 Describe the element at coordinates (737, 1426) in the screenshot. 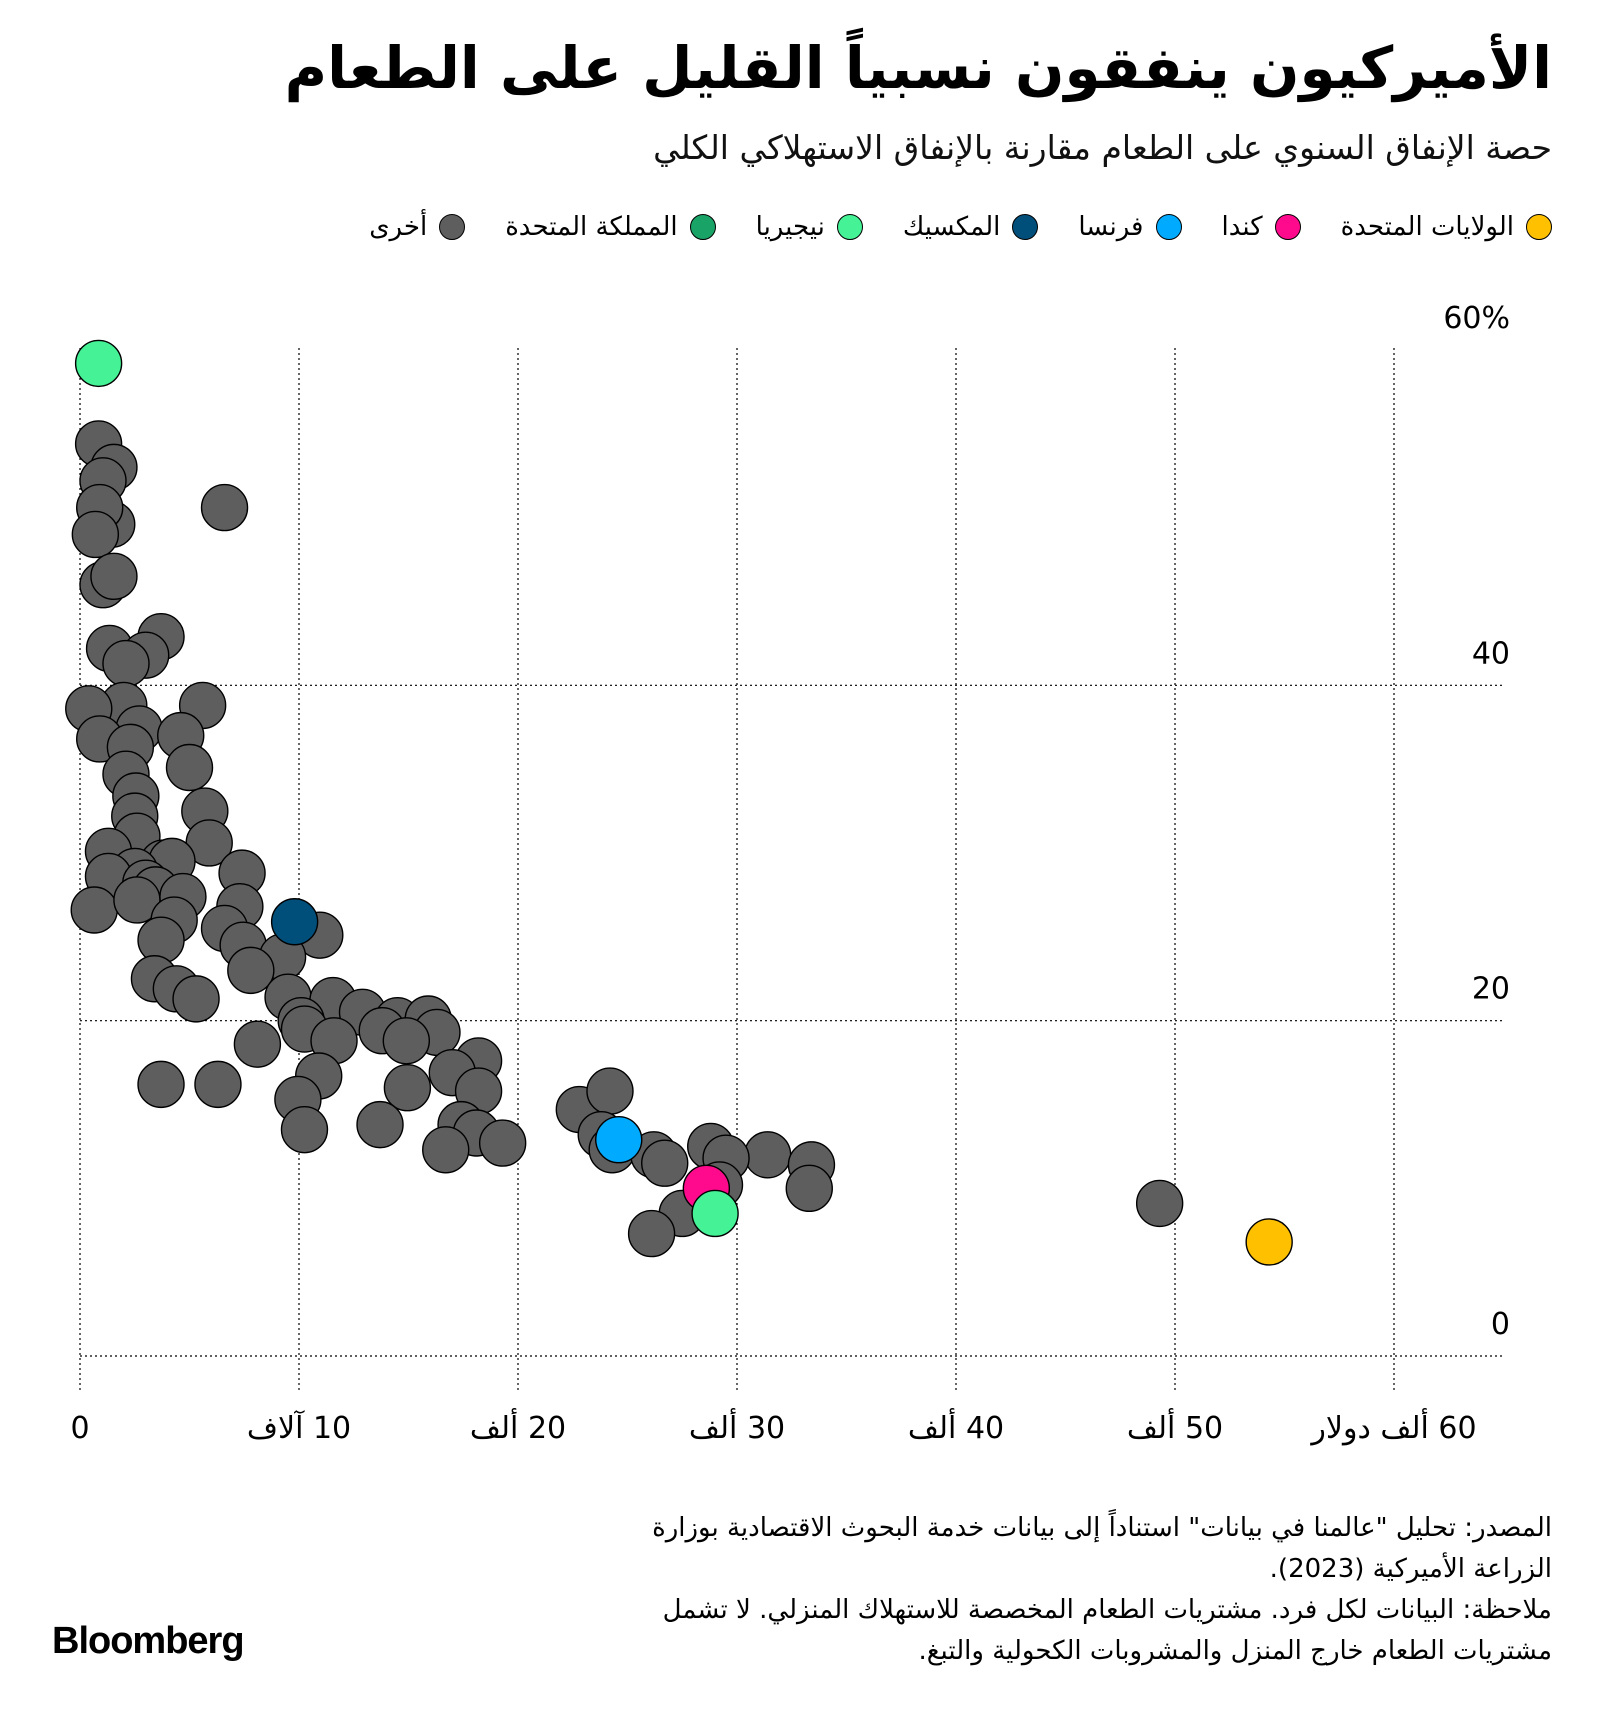

I see `x-tick-label: 30 ألف` at that location.